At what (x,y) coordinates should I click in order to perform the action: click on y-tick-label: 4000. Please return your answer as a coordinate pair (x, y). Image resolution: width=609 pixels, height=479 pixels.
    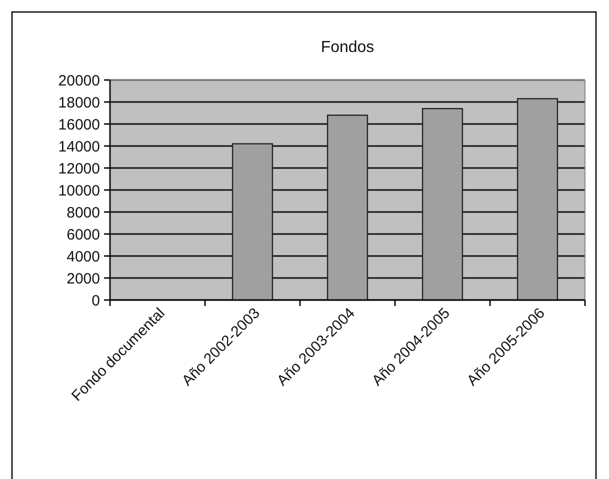
    Looking at the image, I should click on (83, 257).